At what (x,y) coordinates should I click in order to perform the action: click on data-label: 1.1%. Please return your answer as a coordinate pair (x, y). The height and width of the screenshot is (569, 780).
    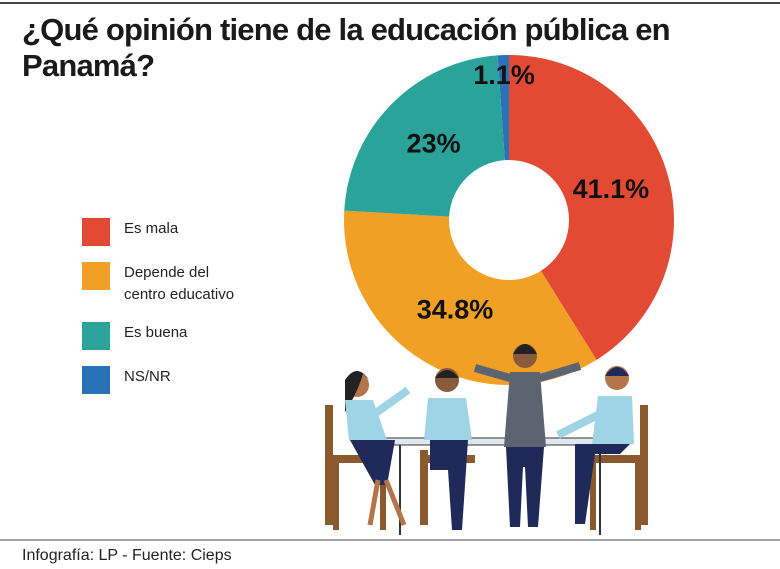
    Looking at the image, I should click on (504, 75).